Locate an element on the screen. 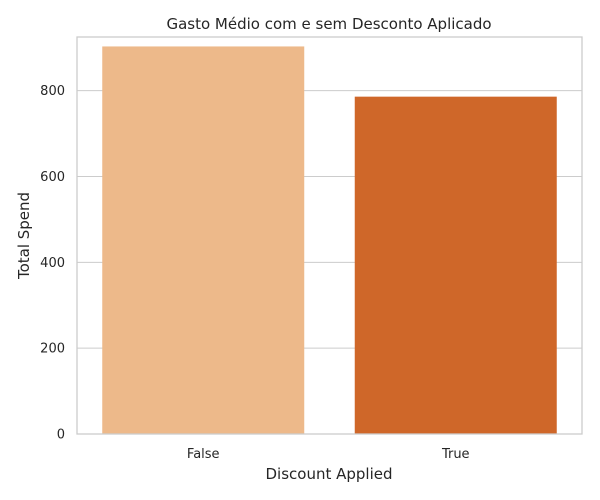  chart-title: Gasto Médio com e sem Desconto Aplicado is located at coordinates (328, 24).